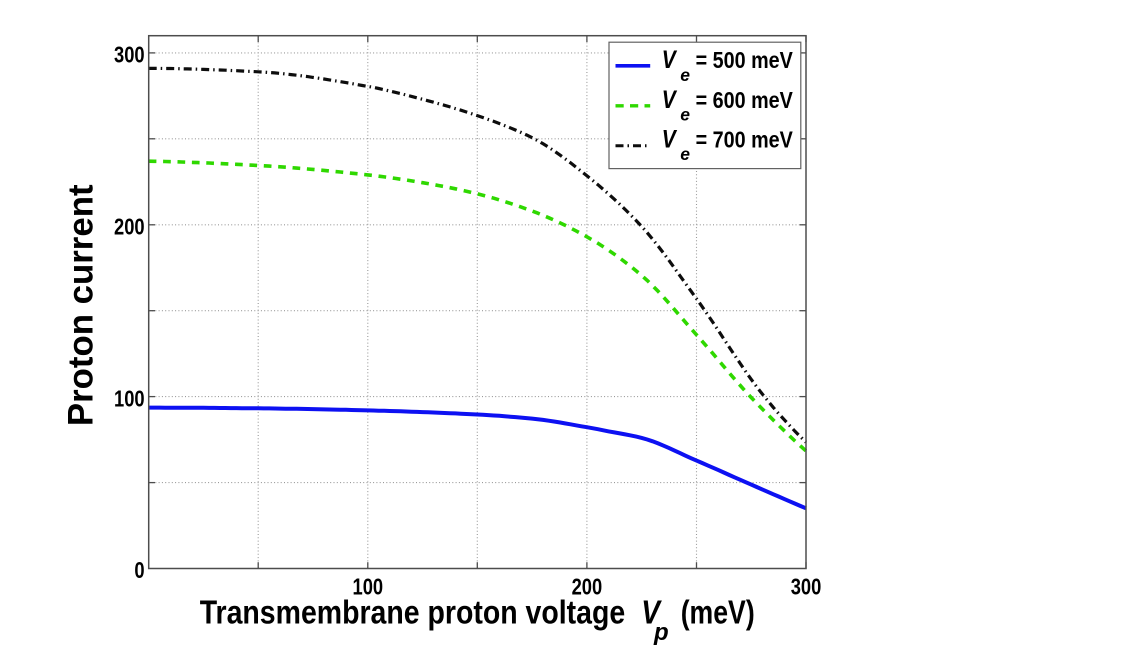  Describe the element at coordinates (745, 140) in the screenshot. I see `svg-text: = 700 meV` at that location.